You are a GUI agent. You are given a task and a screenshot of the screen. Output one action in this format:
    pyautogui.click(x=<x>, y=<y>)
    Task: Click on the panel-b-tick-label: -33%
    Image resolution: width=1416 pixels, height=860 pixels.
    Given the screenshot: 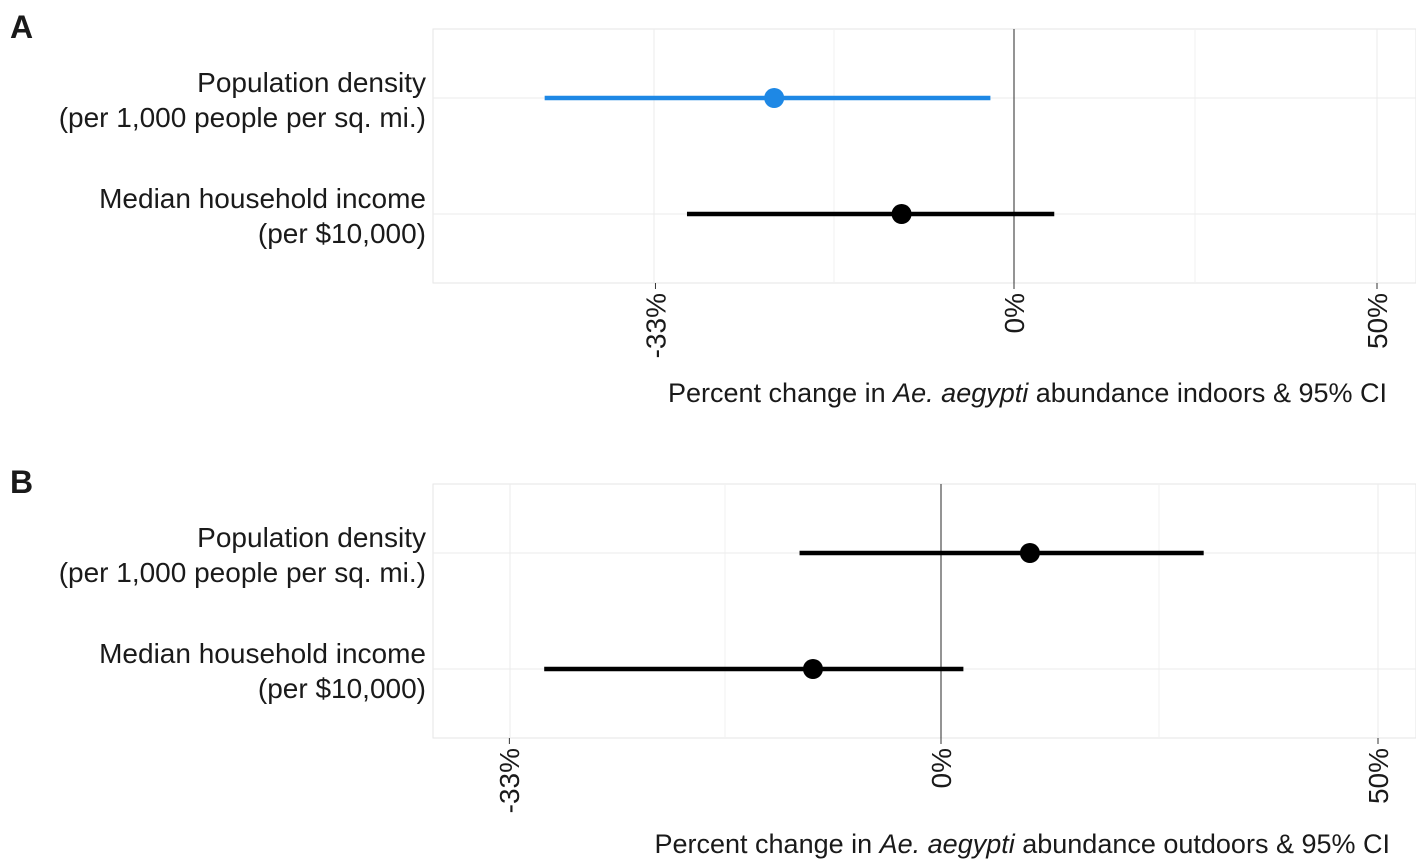 What is the action you would take?
    pyautogui.click(x=509, y=780)
    